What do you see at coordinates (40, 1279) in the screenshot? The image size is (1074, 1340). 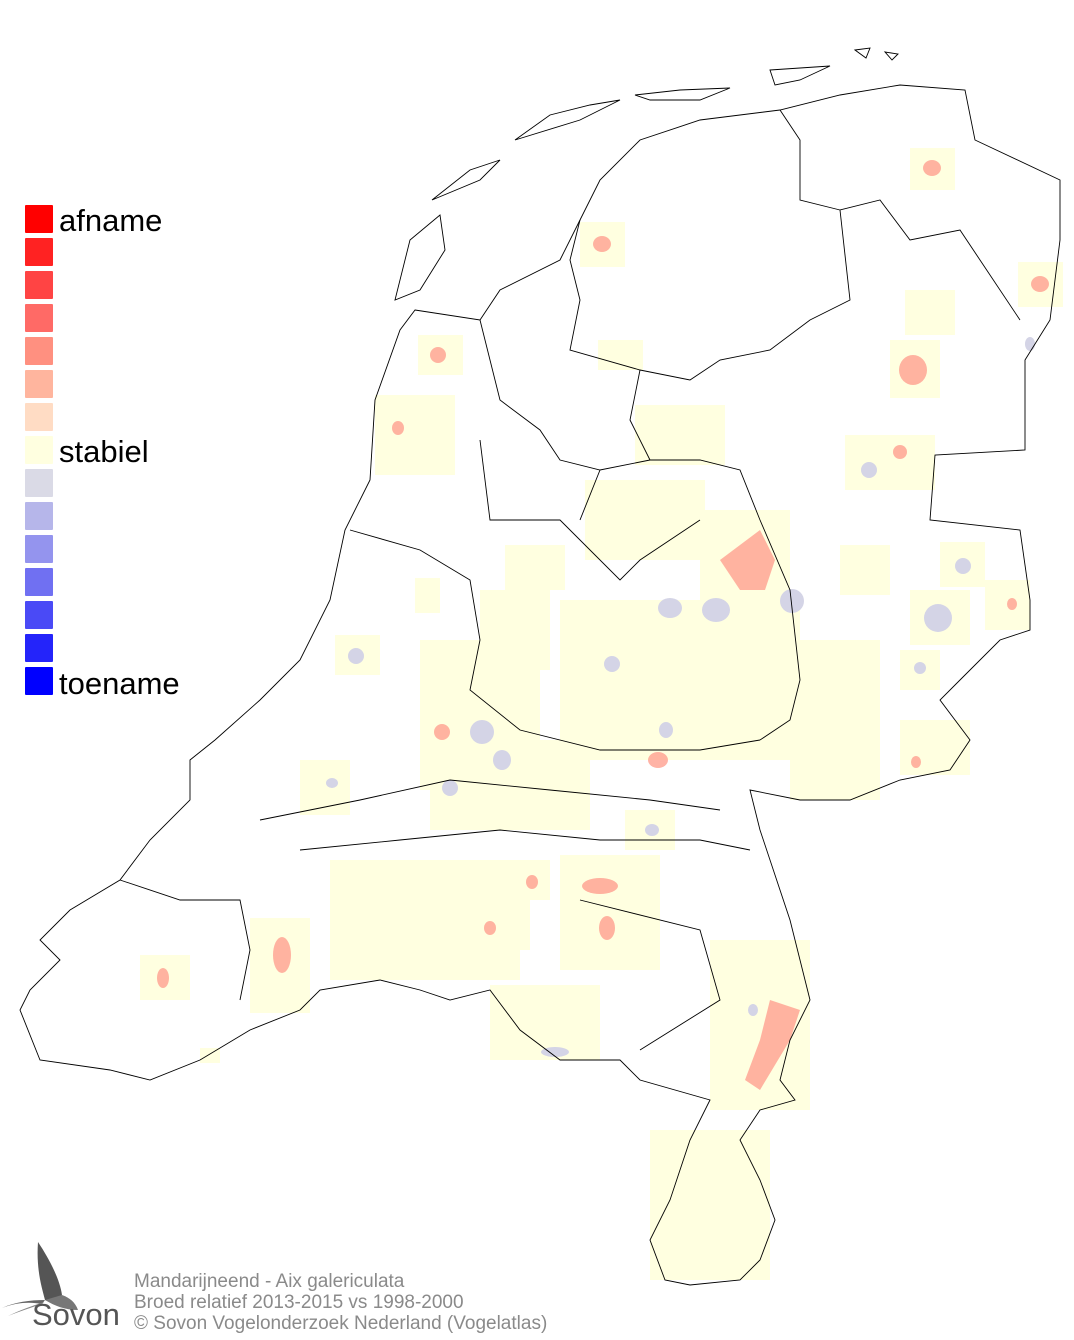 I see `swallow-logo-icon` at bounding box center [40, 1279].